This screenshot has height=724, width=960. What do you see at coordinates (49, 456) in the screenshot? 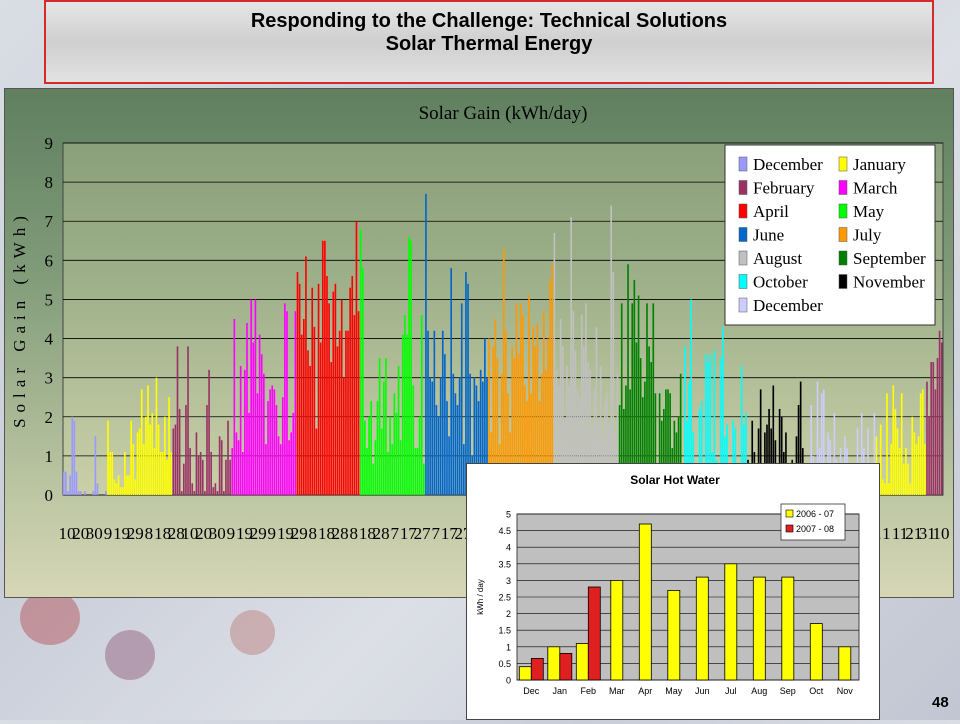
I see `y-tick-label: 1` at bounding box center [49, 456].